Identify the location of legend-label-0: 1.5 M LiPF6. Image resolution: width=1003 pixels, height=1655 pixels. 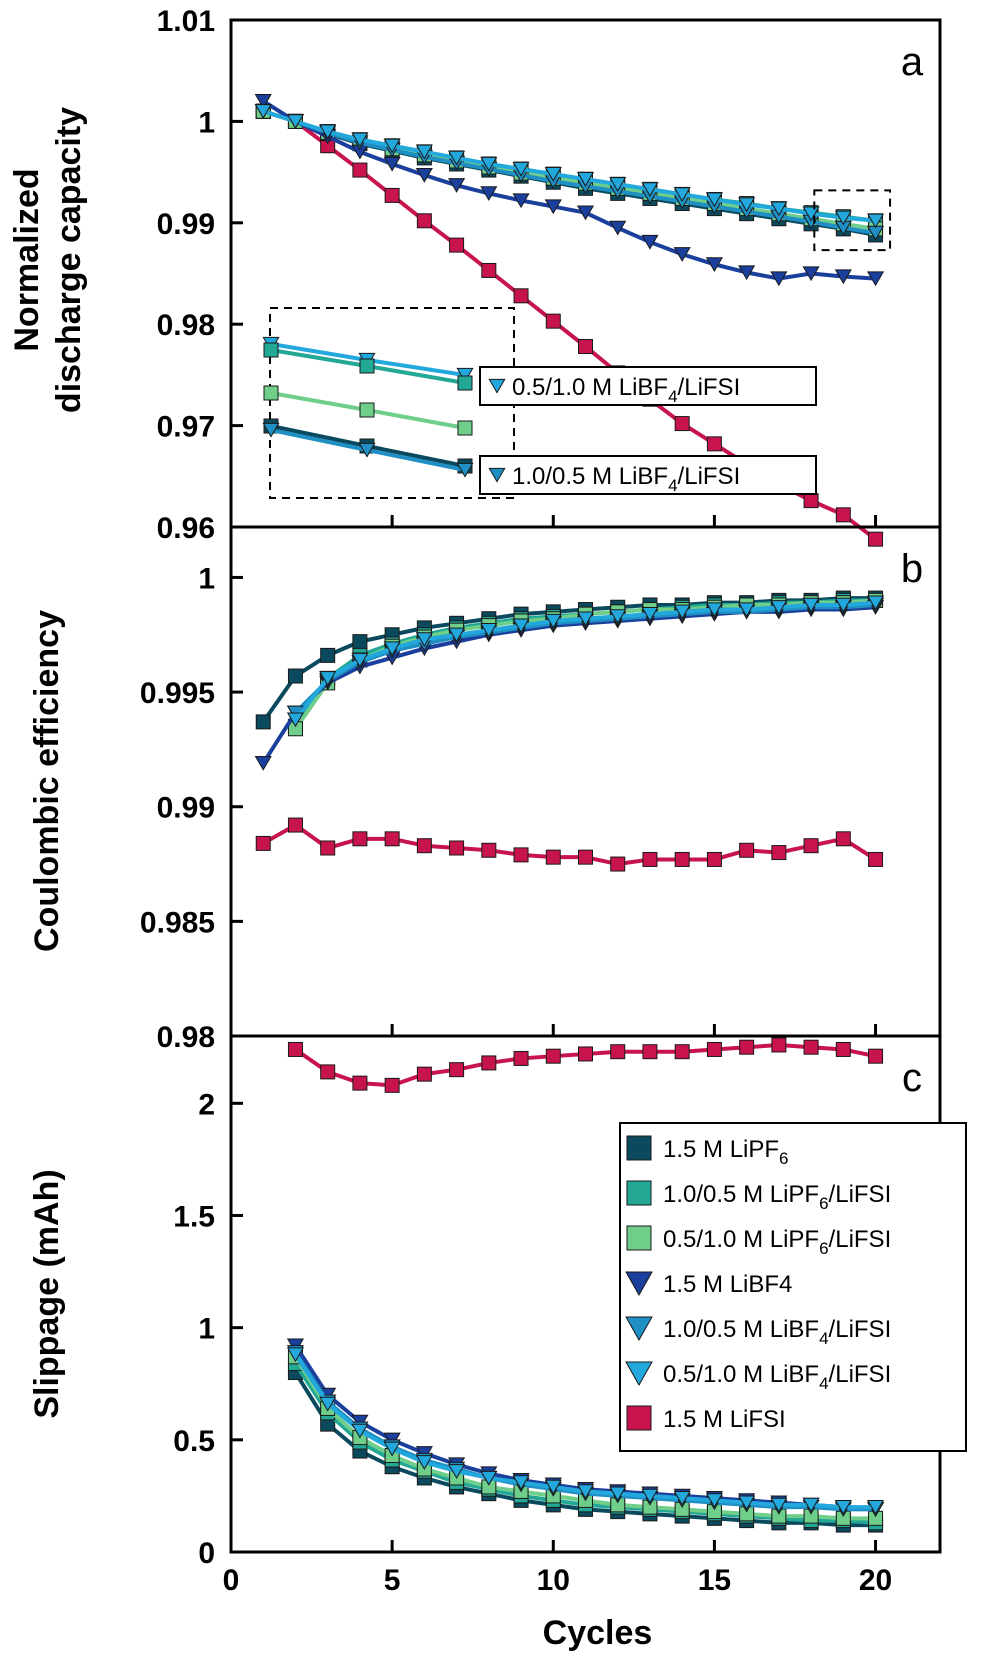
(726, 1152).